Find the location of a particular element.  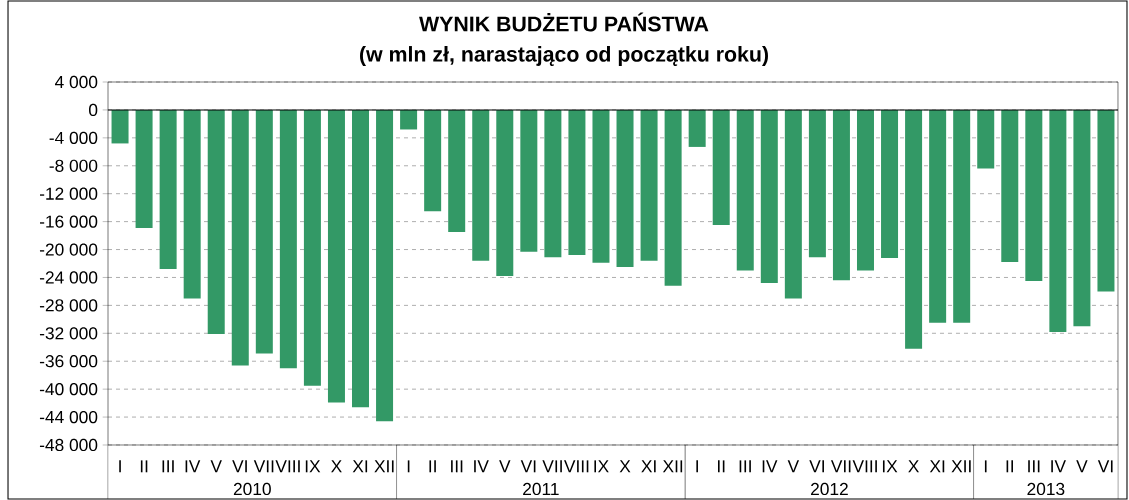

y-tick-label: -20 000 is located at coordinates (68, 249).